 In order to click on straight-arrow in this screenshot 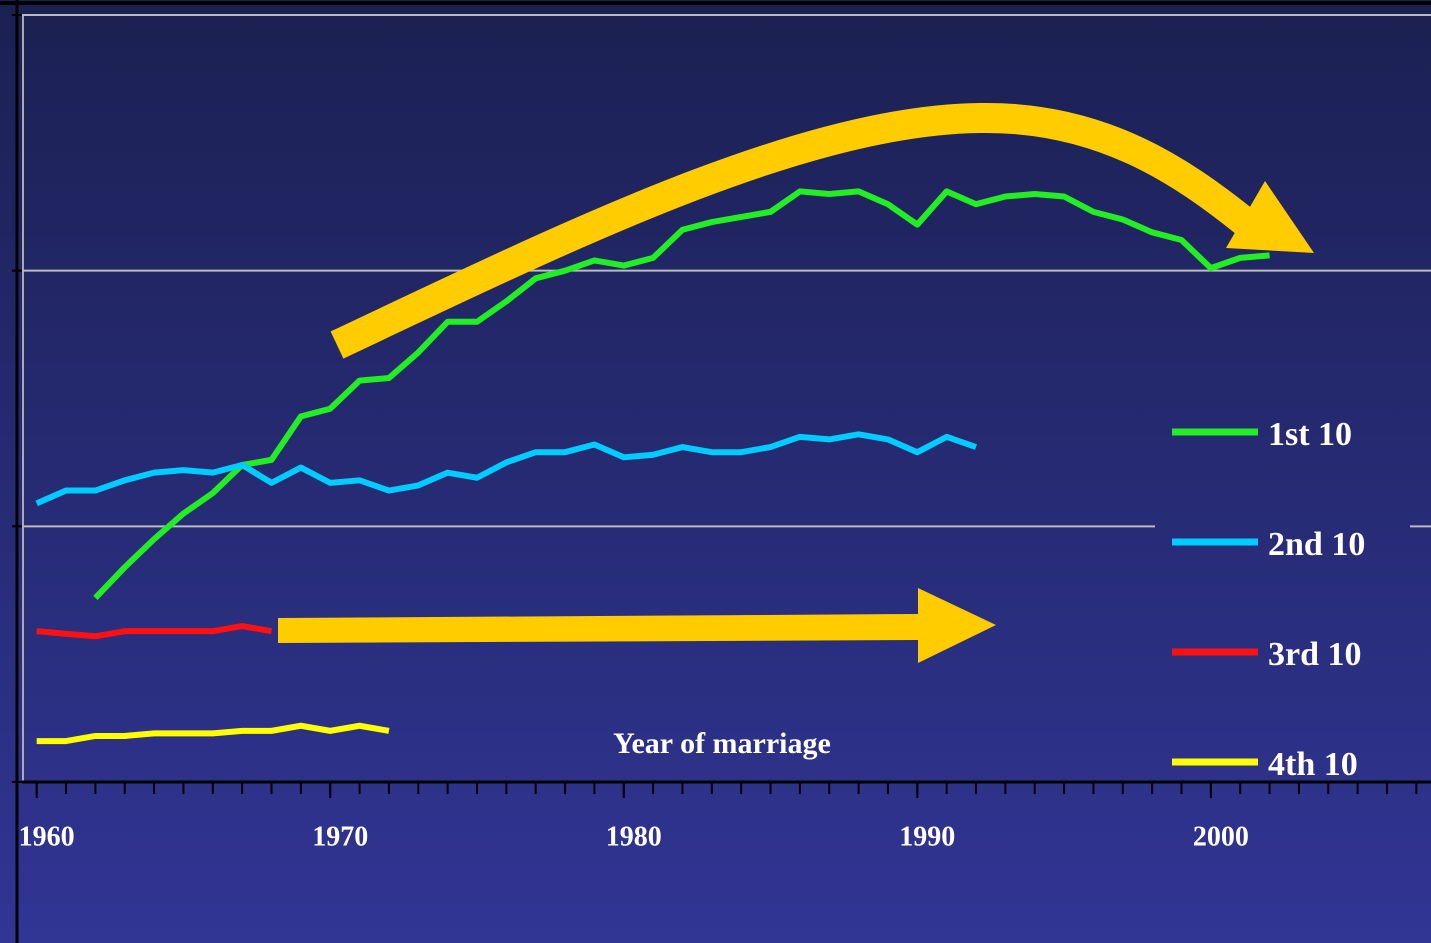, I will do `click(637, 625)`.